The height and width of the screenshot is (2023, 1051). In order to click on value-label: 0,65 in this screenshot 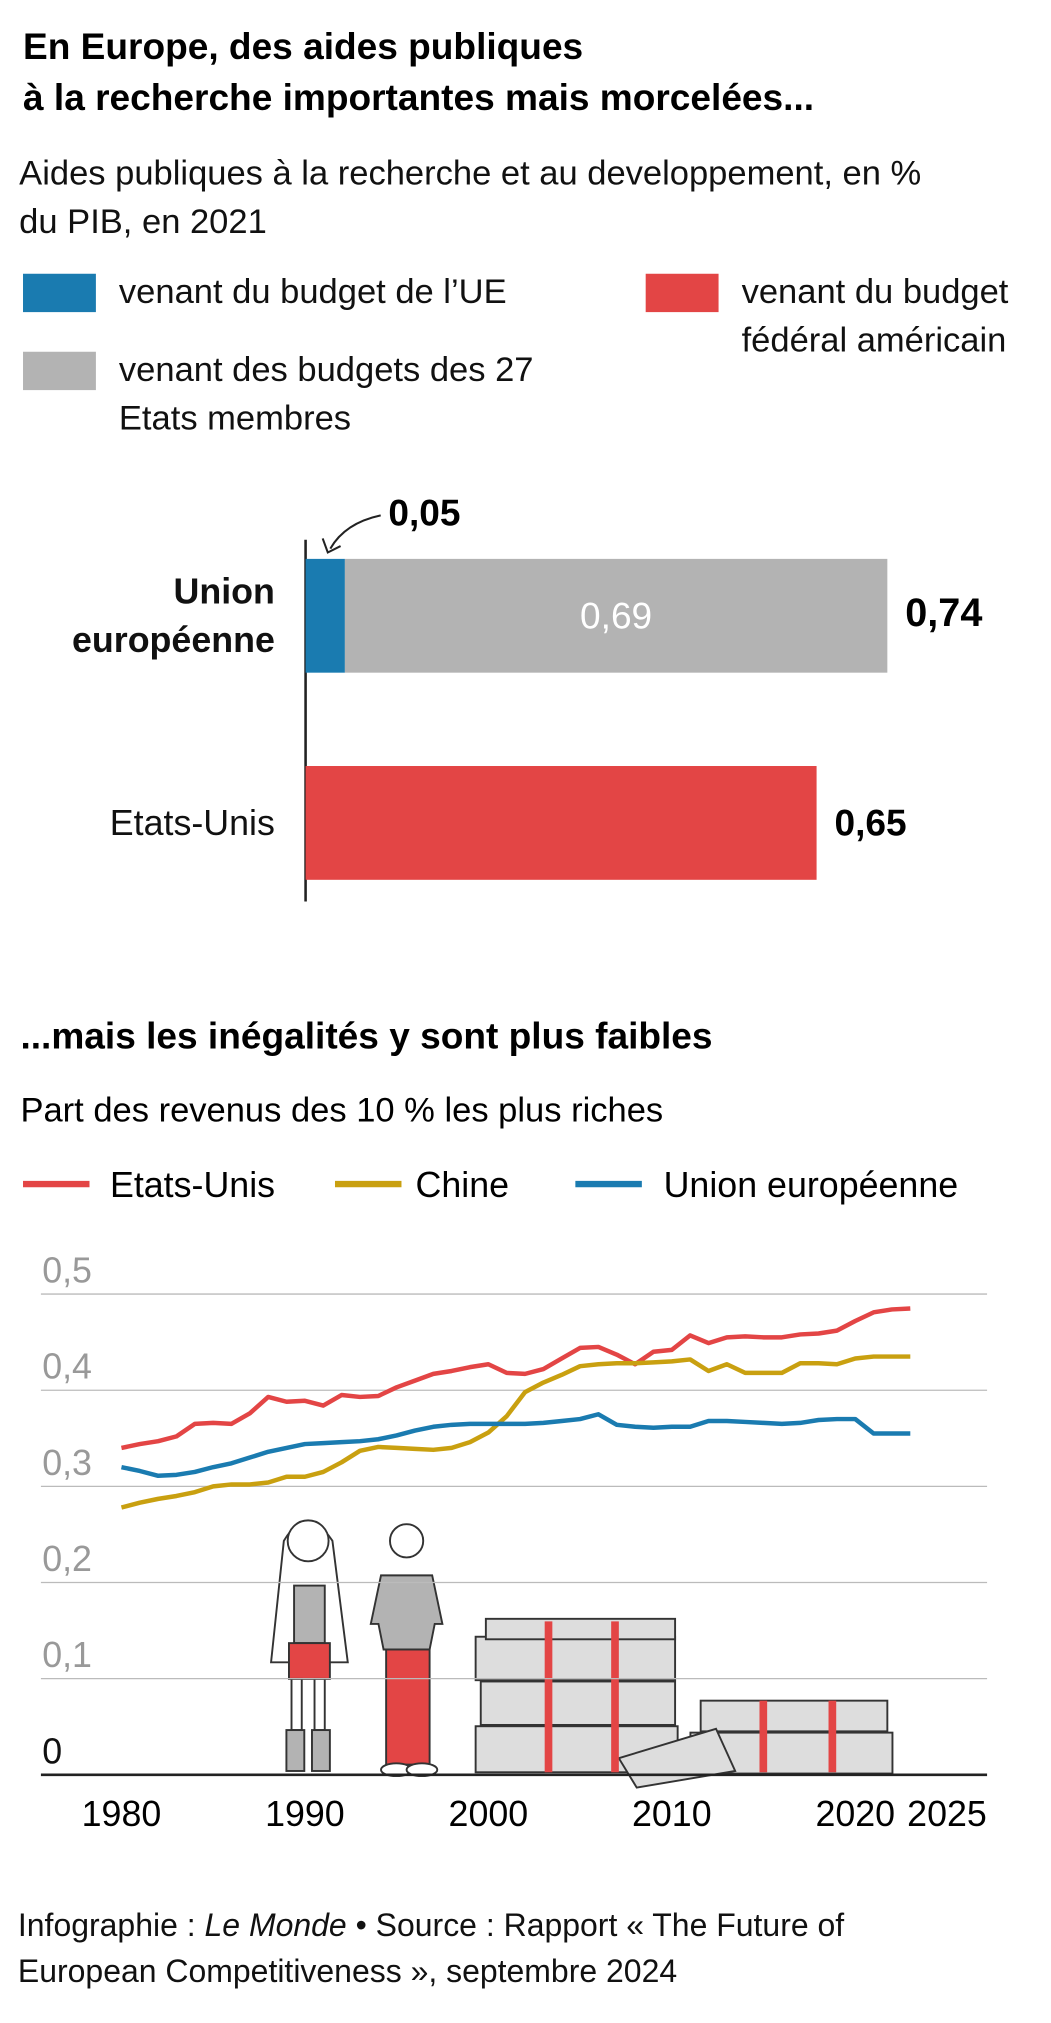, I will do `click(870, 823)`.